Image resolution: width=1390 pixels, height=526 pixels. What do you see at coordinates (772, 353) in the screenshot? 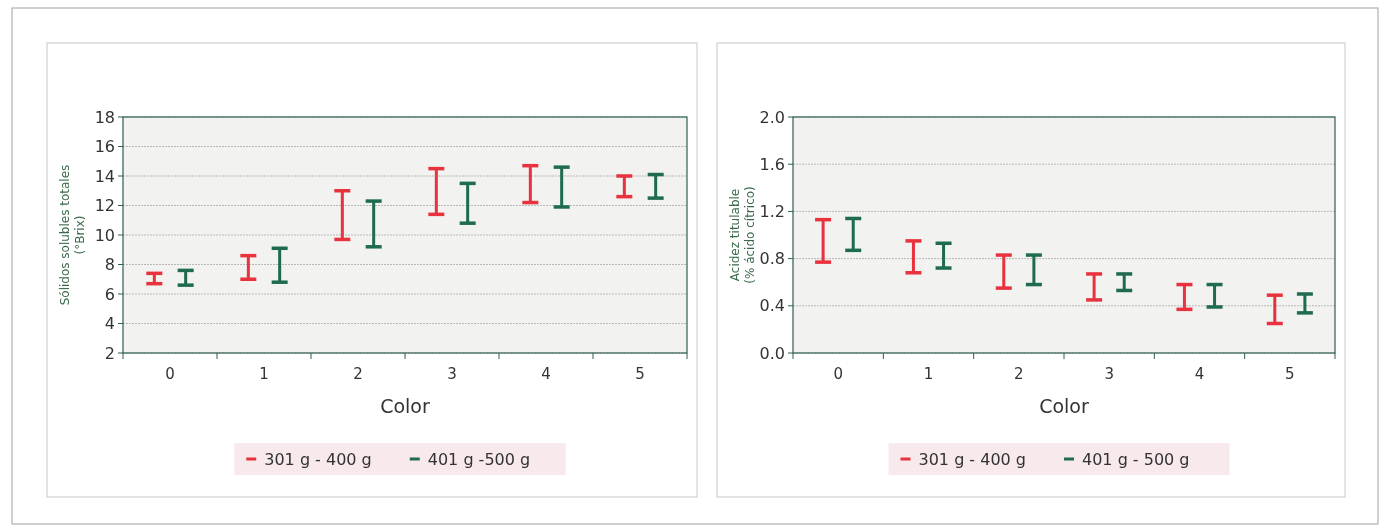
I see `y-tick-label: 0.0` at bounding box center [772, 353].